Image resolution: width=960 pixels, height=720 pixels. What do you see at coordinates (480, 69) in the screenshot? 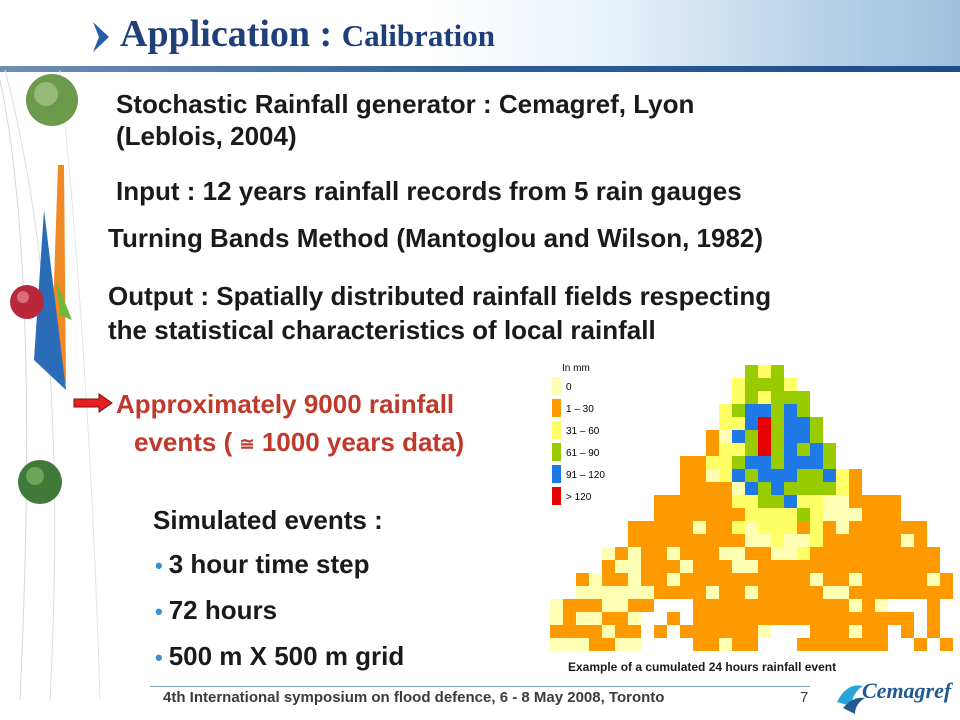
I see `header-rule` at bounding box center [480, 69].